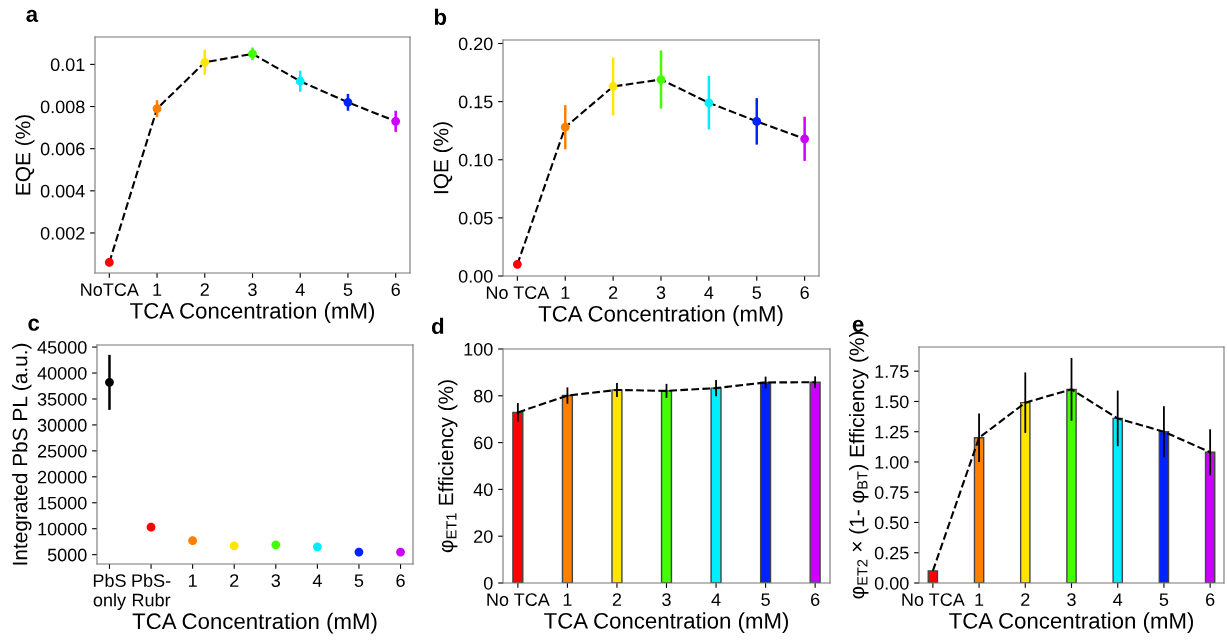 Image resolution: width=1227 pixels, height=642 pixels. Describe the element at coordinates (892, 432) in the screenshot. I see `y-tick-label: 1.25` at that location.